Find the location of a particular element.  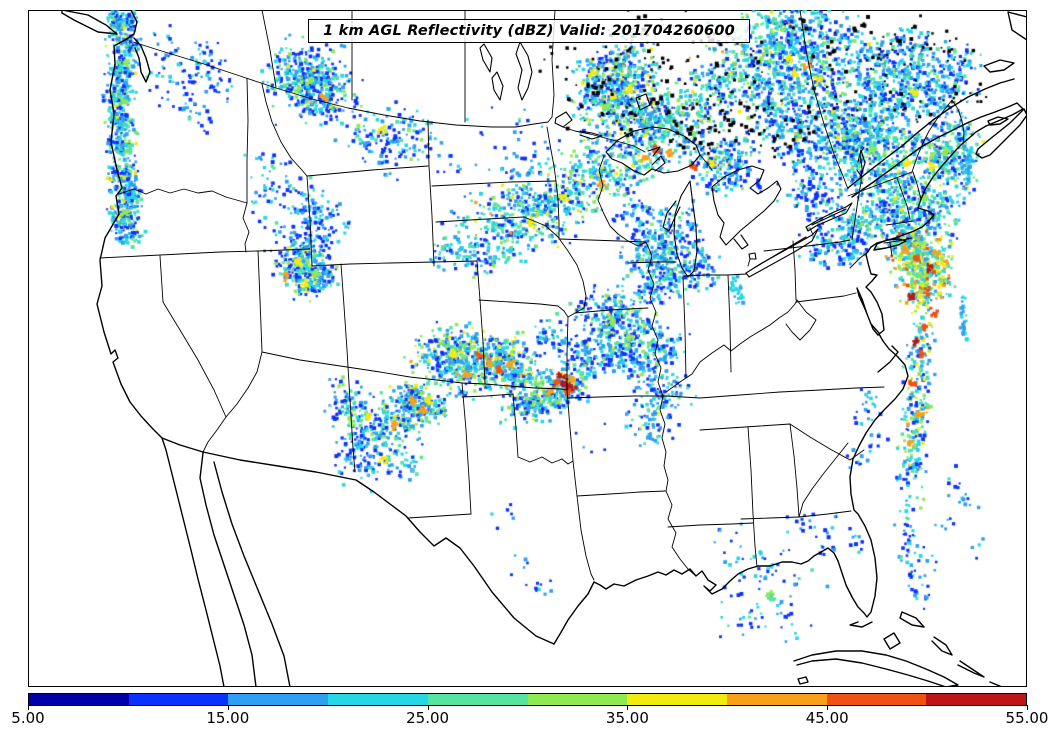

colorbar-label-5: 5.00 is located at coordinates (28, 718).